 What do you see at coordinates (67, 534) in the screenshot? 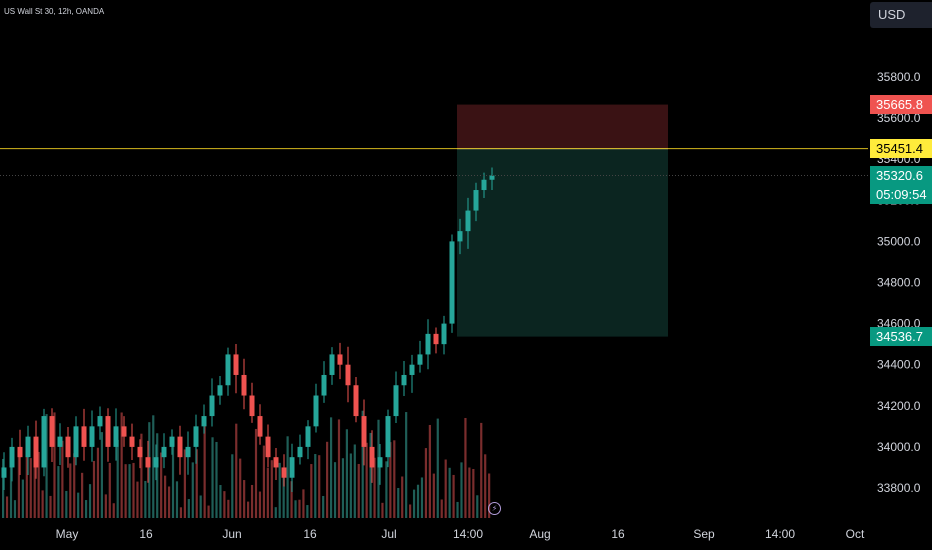
I see `time-tick-label: May` at bounding box center [67, 534].